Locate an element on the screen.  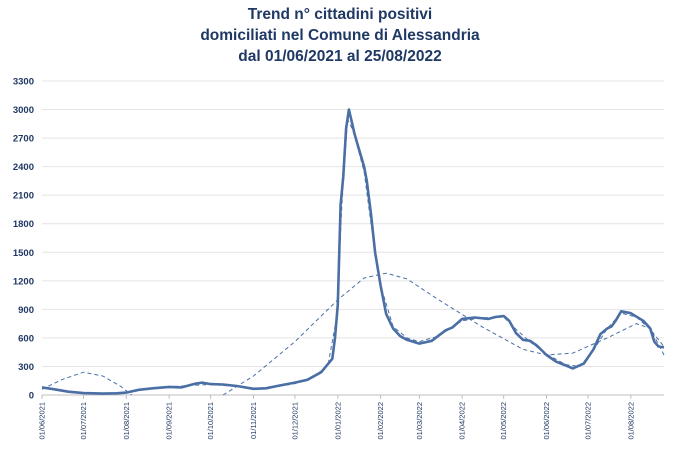
y-tick-label: 900 is located at coordinates (26, 310).